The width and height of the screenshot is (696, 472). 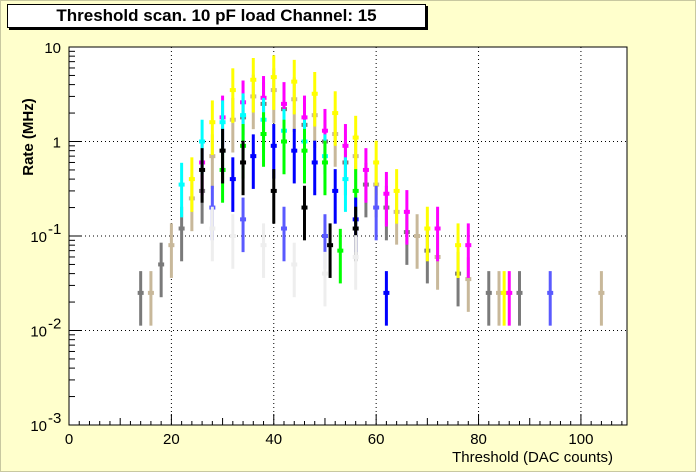 I want to click on x-tick-label: 40, so click(x=273, y=439).